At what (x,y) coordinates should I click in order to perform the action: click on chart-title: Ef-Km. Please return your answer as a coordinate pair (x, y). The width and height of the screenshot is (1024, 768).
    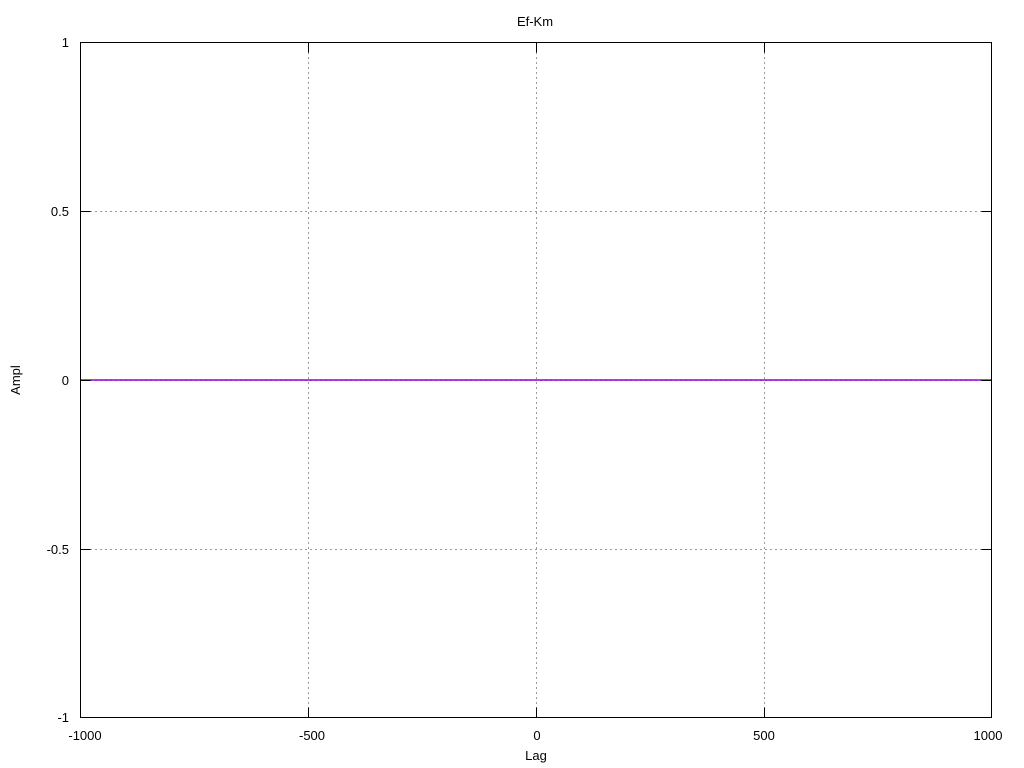
    Looking at the image, I should click on (535, 21).